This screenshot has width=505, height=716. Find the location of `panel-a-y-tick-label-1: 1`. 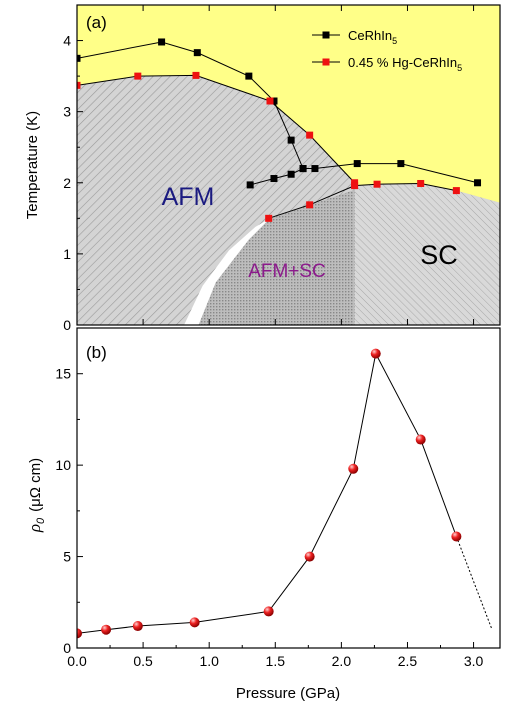

panel-a-y-tick-label-1: 1 is located at coordinates (67, 254).